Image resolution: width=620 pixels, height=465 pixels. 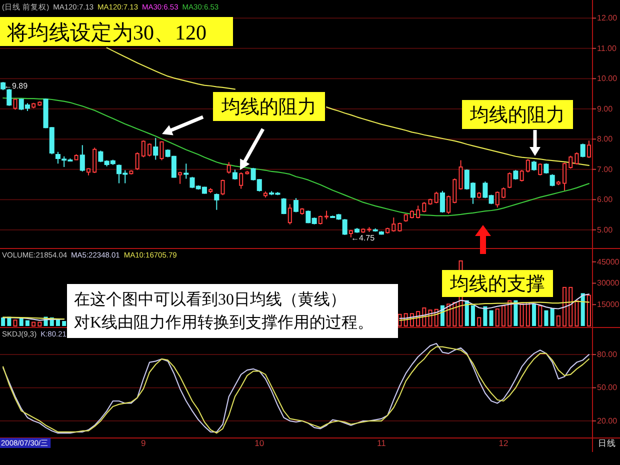 What do you see at coordinates (607, 387) in the screenshot?
I see `y-tick-label: 50.00` at bounding box center [607, 387].